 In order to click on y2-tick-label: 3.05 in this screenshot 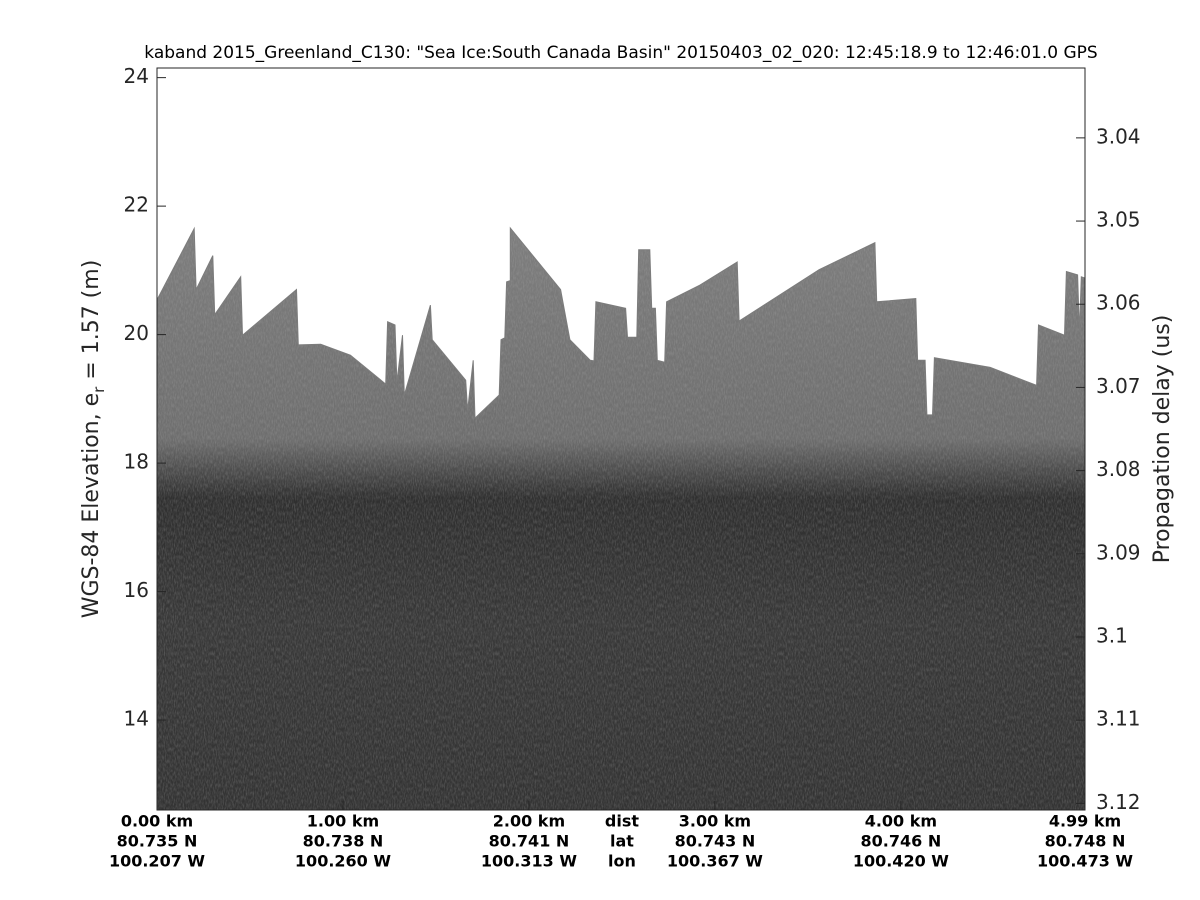, I will do `click(1118, 220)`.